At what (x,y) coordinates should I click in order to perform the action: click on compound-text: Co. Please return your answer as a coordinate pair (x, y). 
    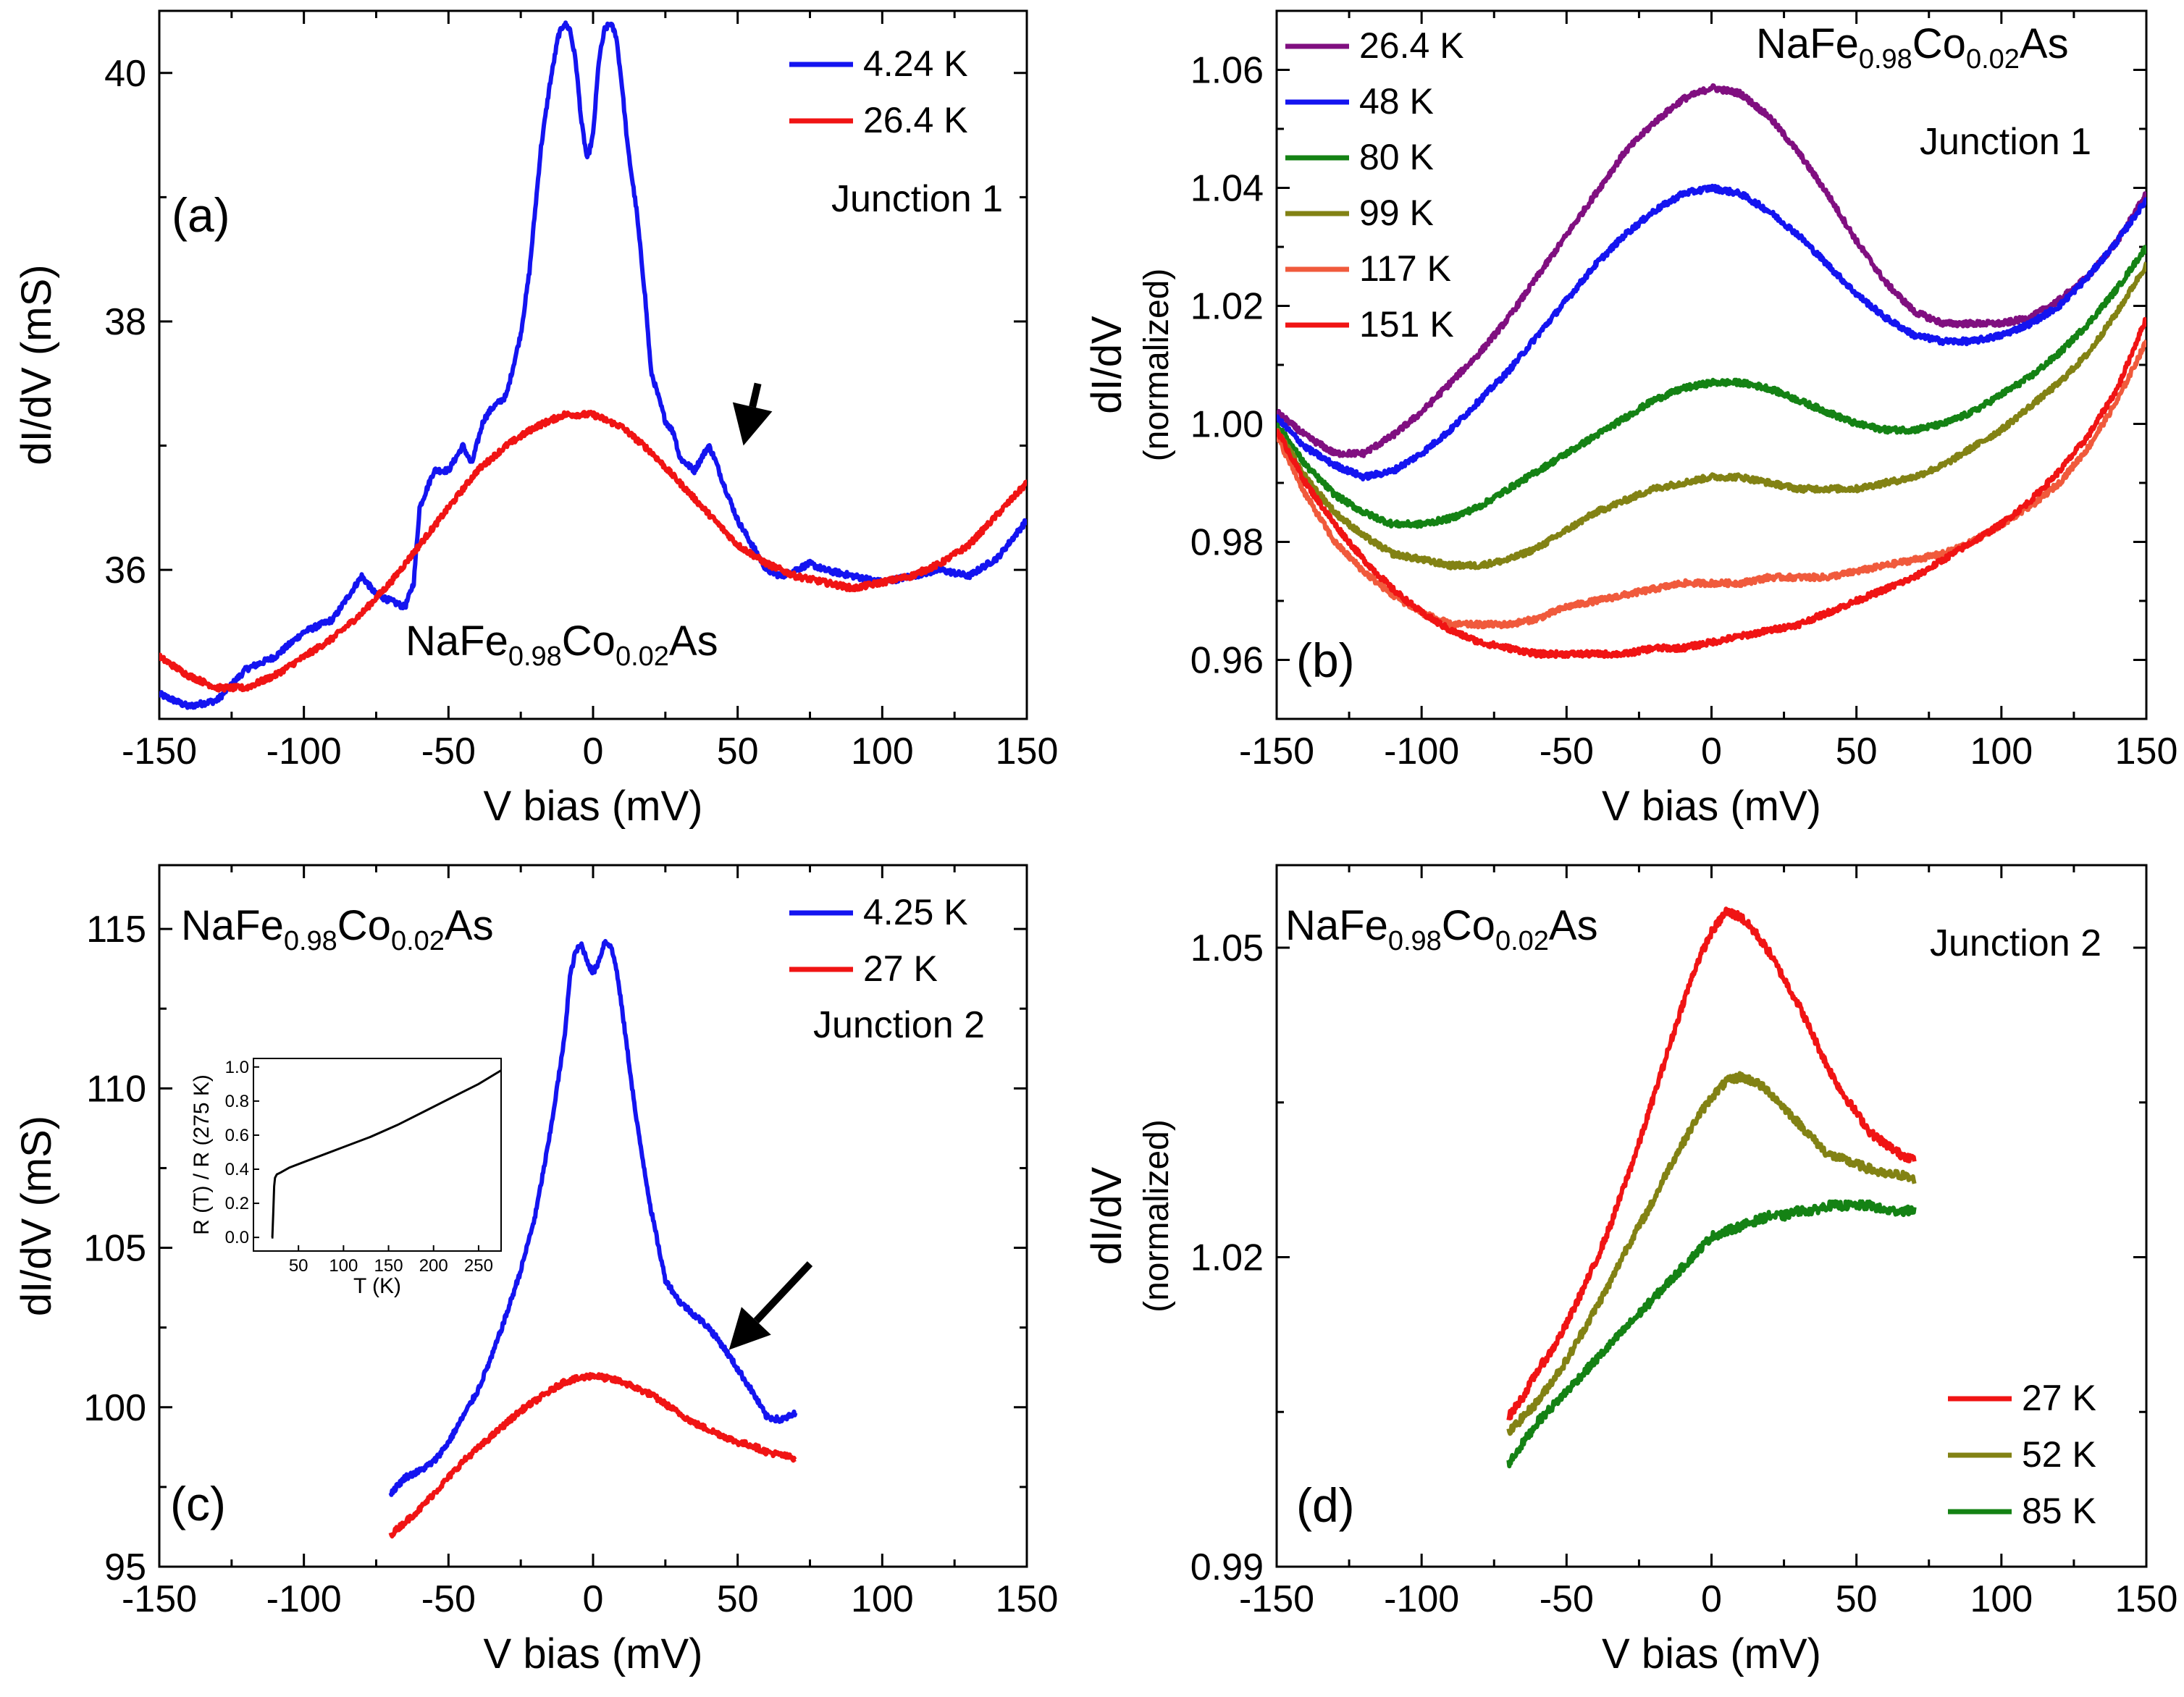
    Looking at the image, I should click on (364, 926).